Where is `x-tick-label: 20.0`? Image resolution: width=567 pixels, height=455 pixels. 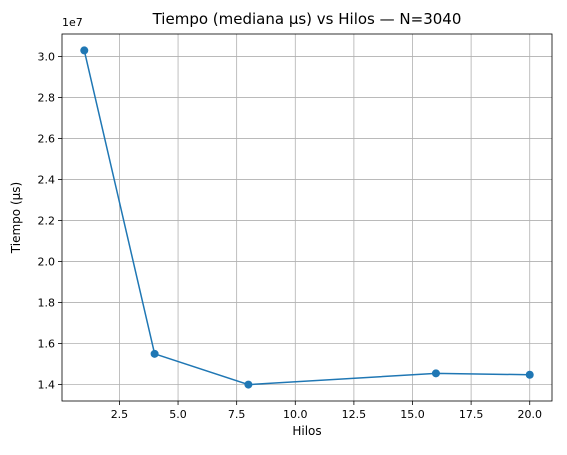
x-tick-label: 20.0 is located at coordinates (529, 414).